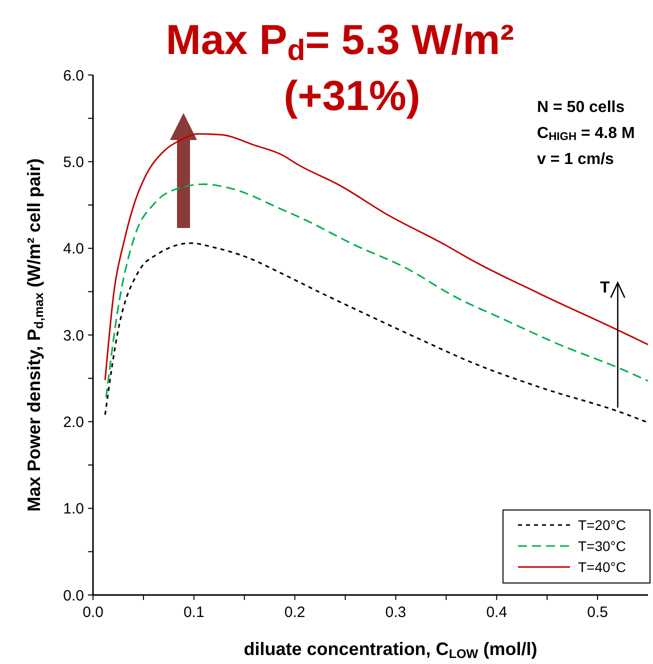 Image resolution: width=653 pixels, height=664 pixels. I want to click on x-tick-label: 0.4, so click(497, 612).